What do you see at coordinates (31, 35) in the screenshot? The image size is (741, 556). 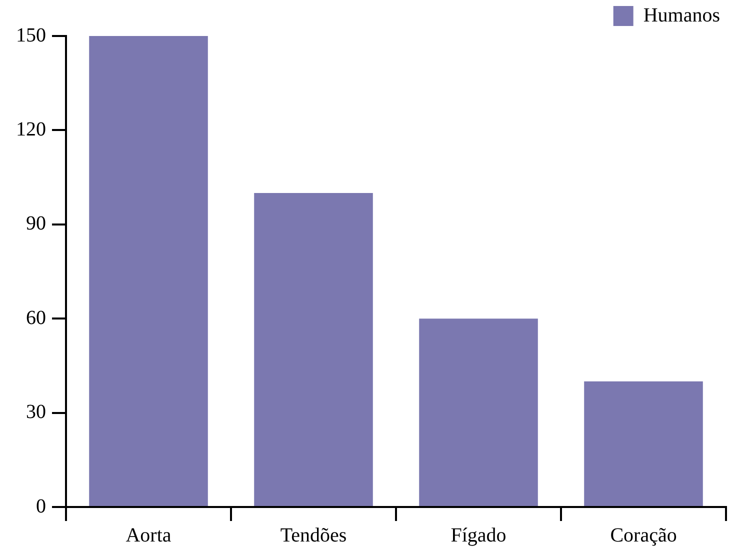 I see `y-tick-label: 150` at bounding box center [31, 35].